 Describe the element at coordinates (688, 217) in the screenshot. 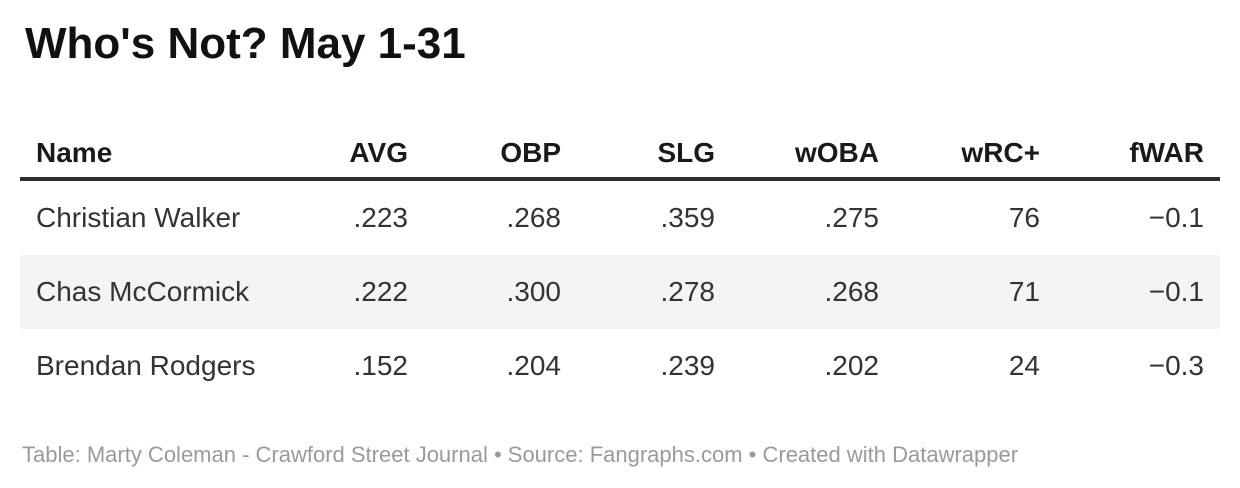

I see `stat-cell-slg: .359` at that location.